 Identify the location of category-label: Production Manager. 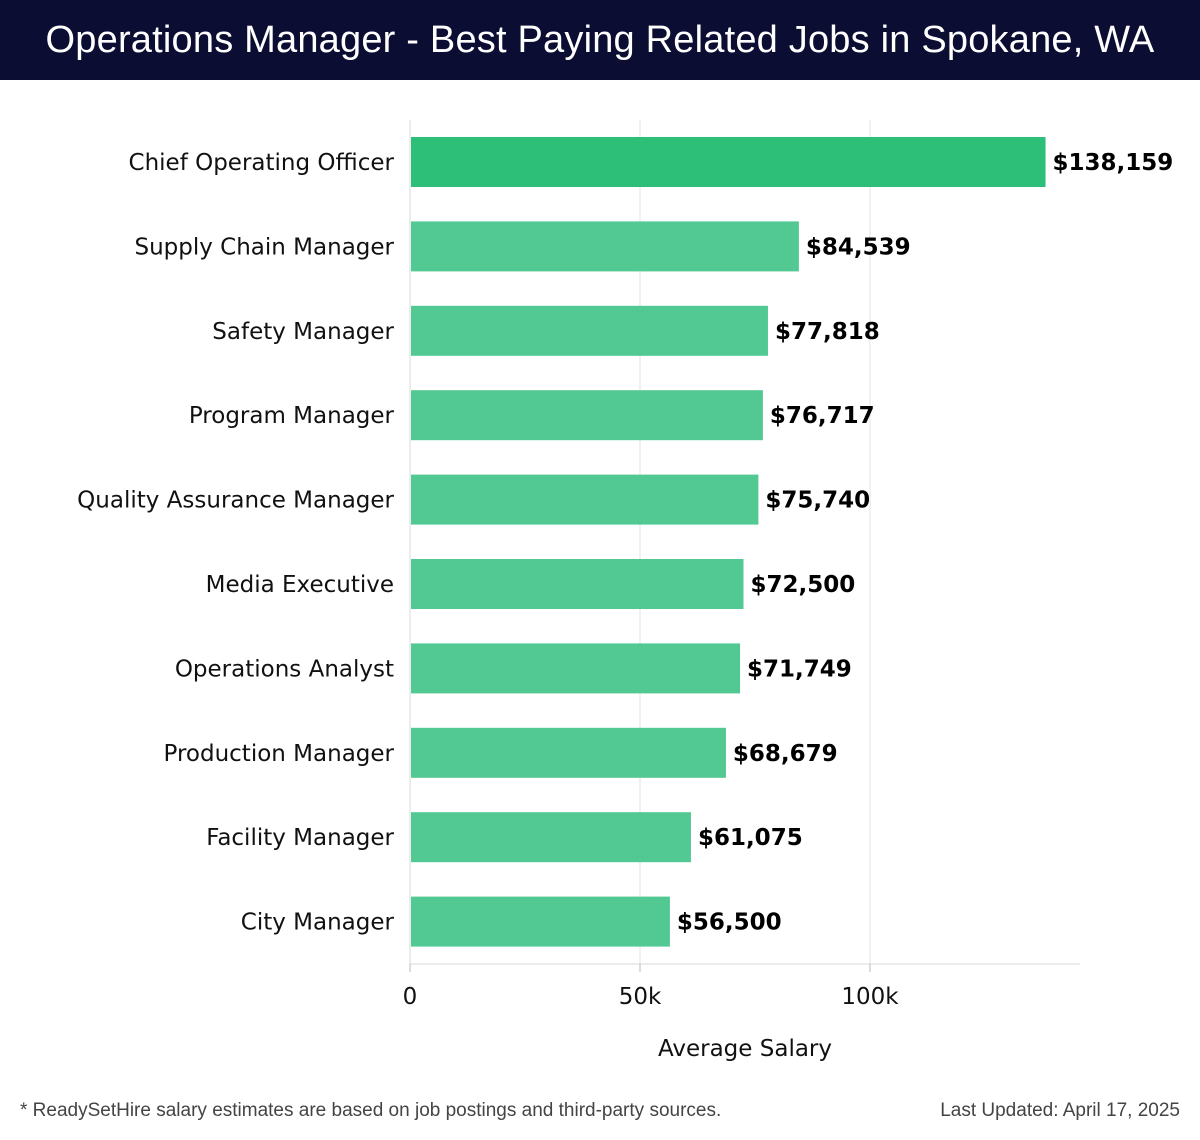
(279, 754).